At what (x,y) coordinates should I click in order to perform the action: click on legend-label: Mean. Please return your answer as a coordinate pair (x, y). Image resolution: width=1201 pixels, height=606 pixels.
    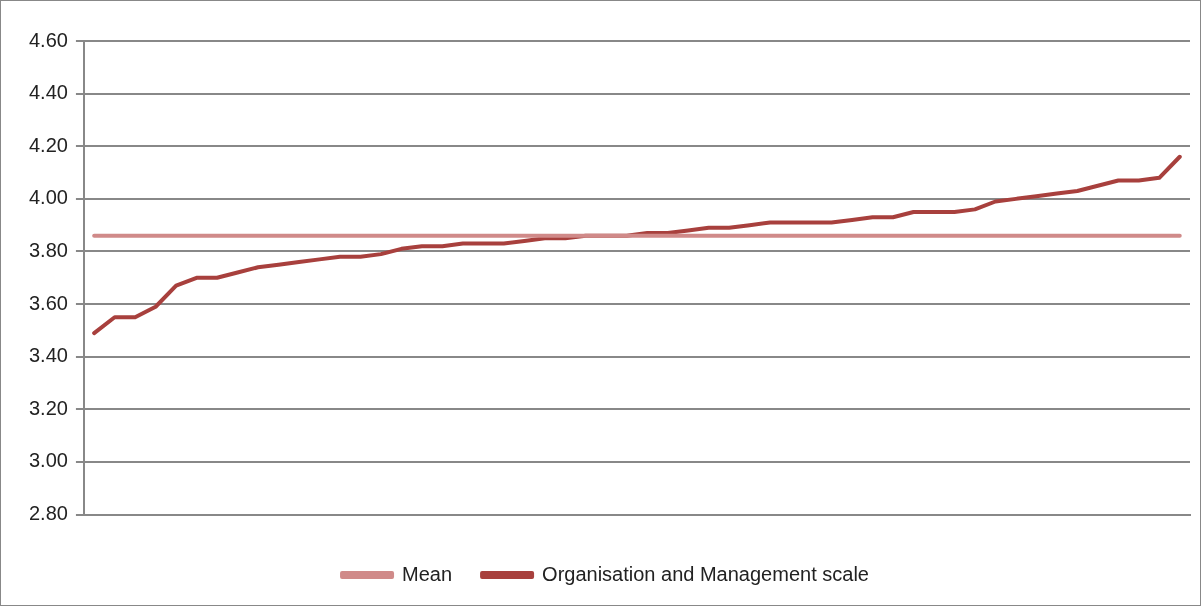
    Looking at the image, I should click on (427, 573).